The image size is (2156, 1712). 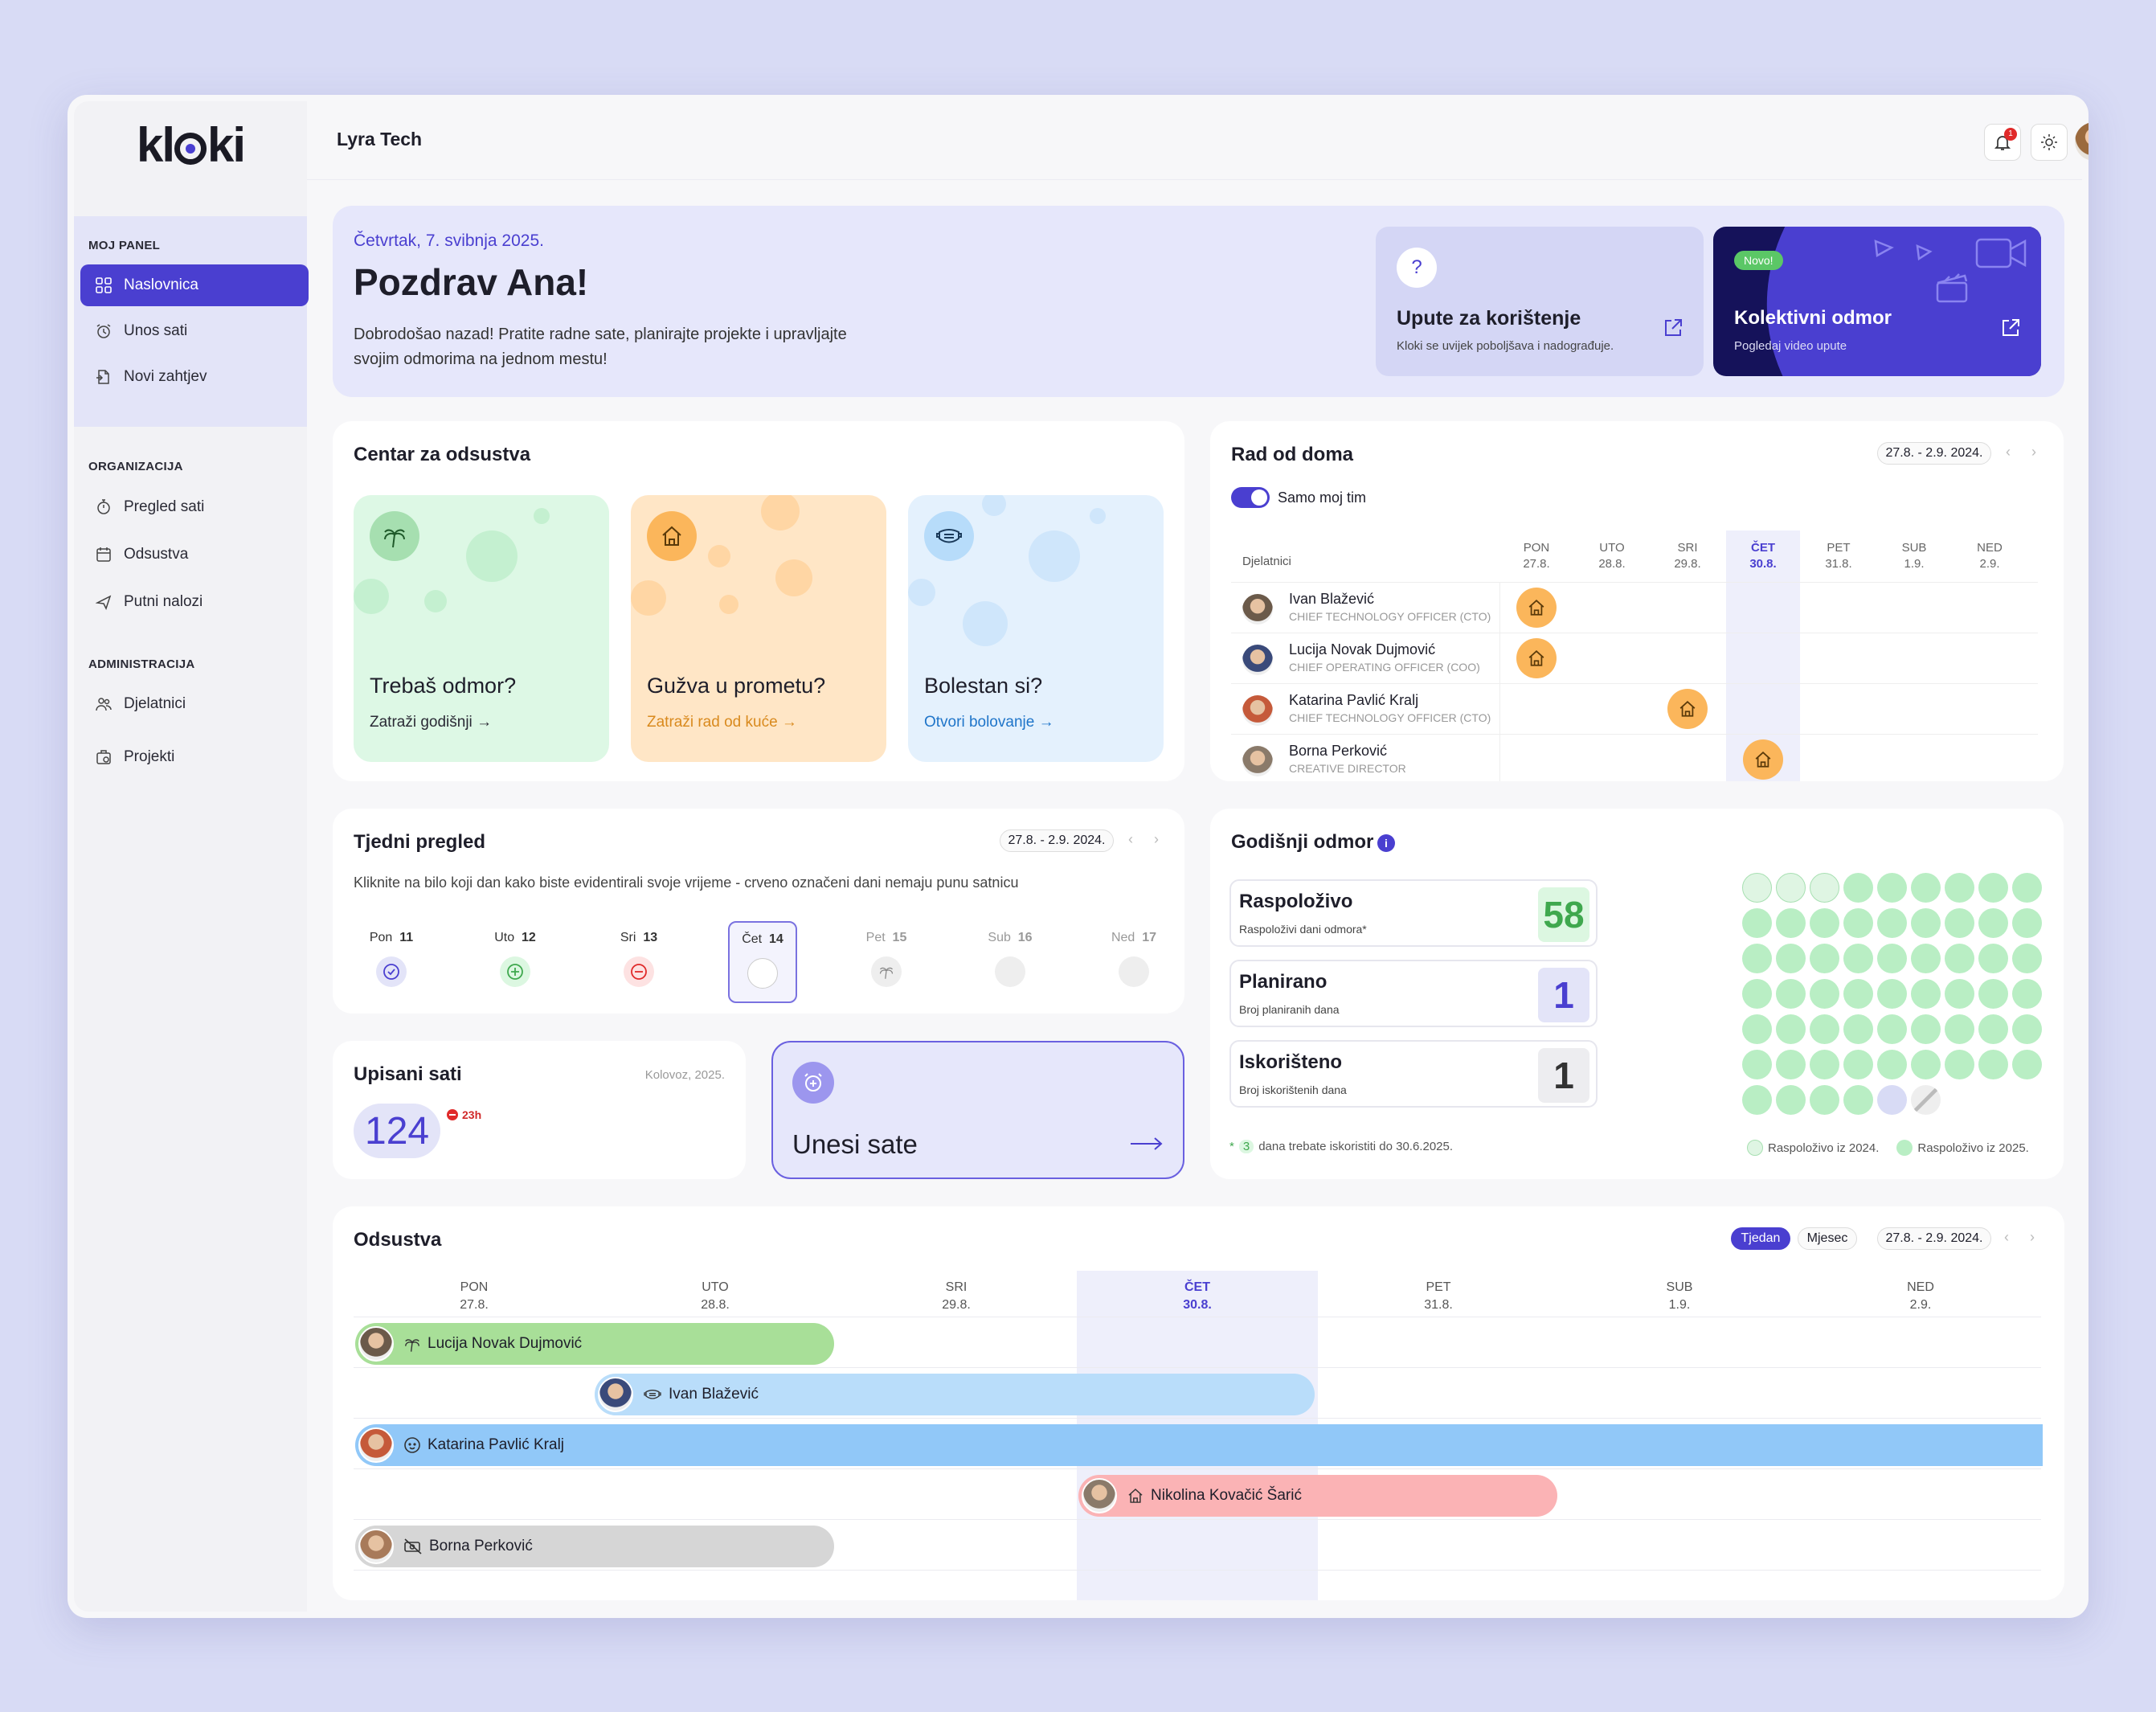 I want to click on absence-bar-sick: Ivan Blažević, so click(x=955, y=1394).